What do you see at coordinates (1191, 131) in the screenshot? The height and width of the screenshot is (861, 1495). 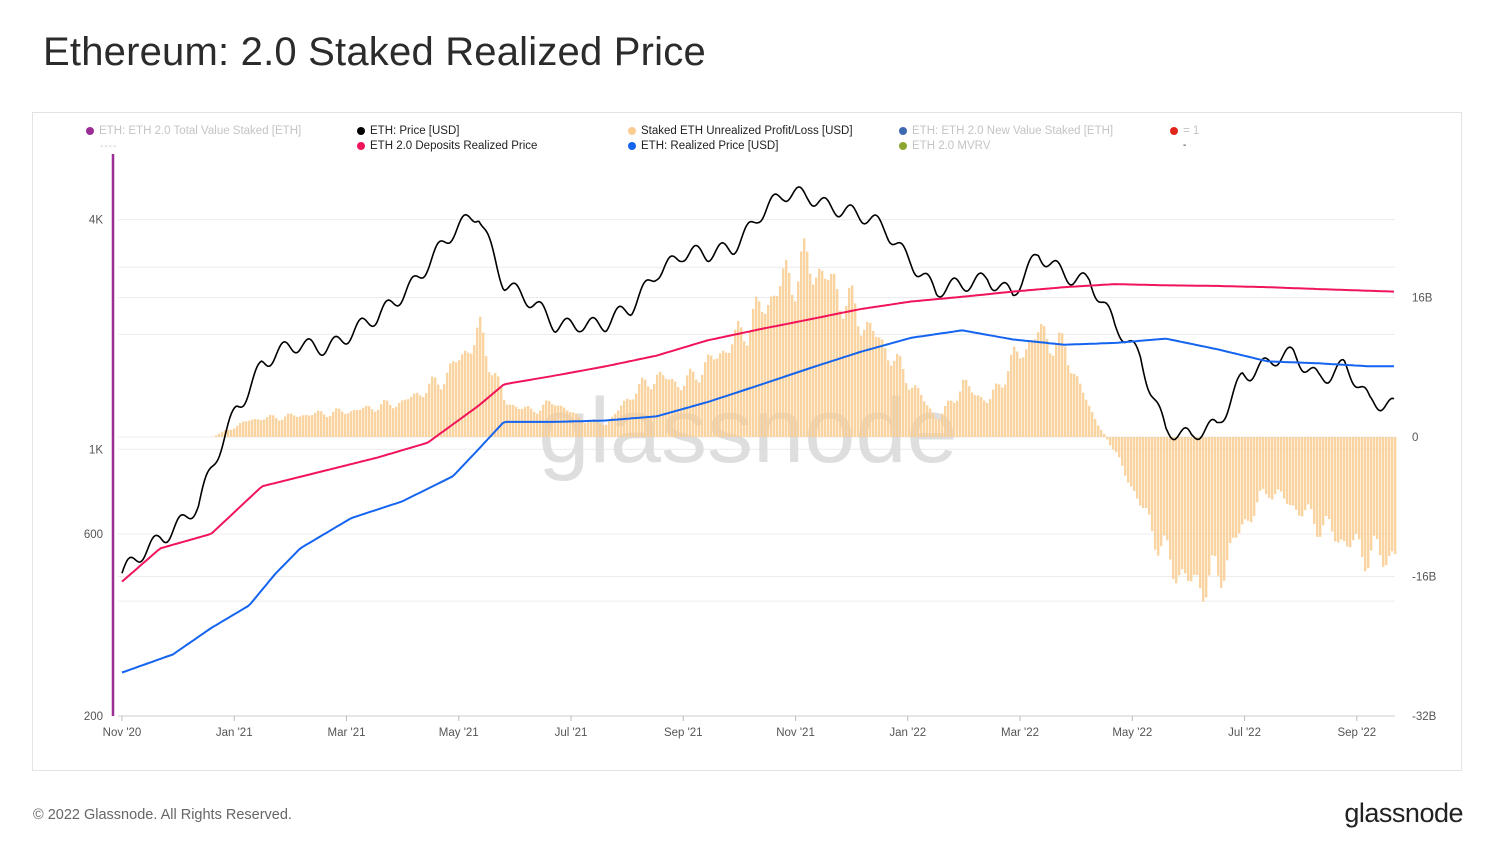 I see `legend-label: = 1` at bounding box center [1191, 131].